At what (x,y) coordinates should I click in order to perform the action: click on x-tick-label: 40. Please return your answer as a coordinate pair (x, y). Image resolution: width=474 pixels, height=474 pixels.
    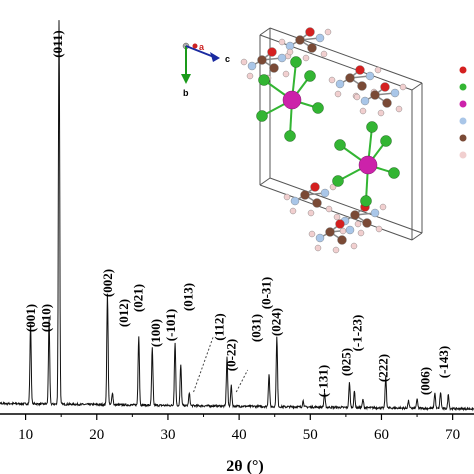
    Looking at the image, I should click on (239, 435).